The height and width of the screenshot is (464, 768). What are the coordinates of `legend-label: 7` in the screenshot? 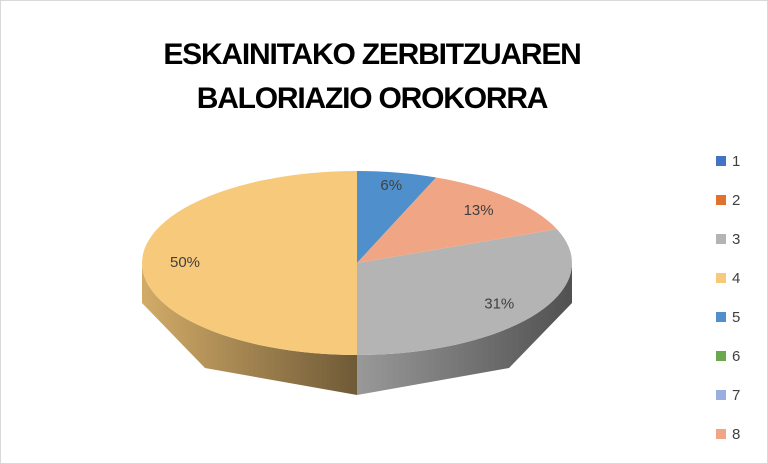 It's located at (736, 395).